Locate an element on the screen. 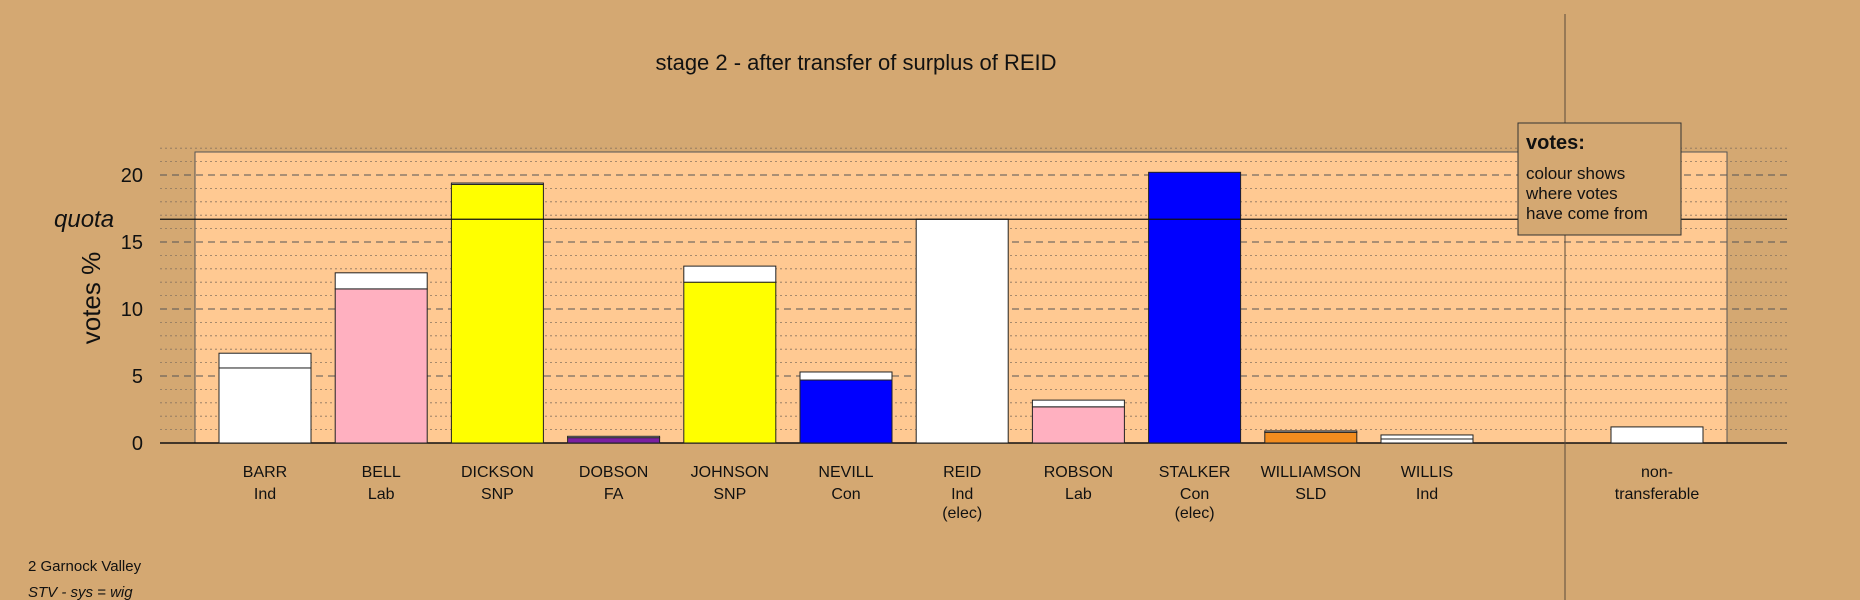 This screenshot has width=1860, height=600. y-tick-label: 5 is located at coordinates (137, 377).